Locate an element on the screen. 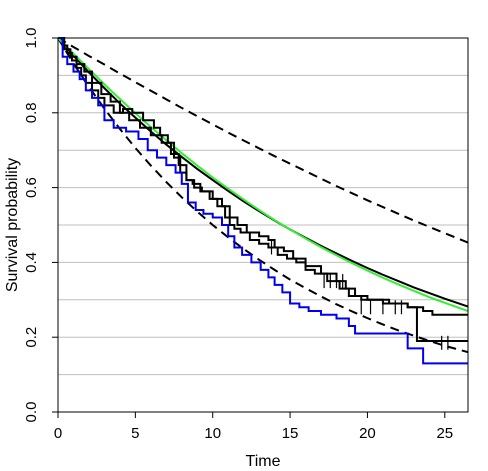 The height and width of the screenshot is (471, 488). x-tick-label: 25 is located at coordinates (444, 433).